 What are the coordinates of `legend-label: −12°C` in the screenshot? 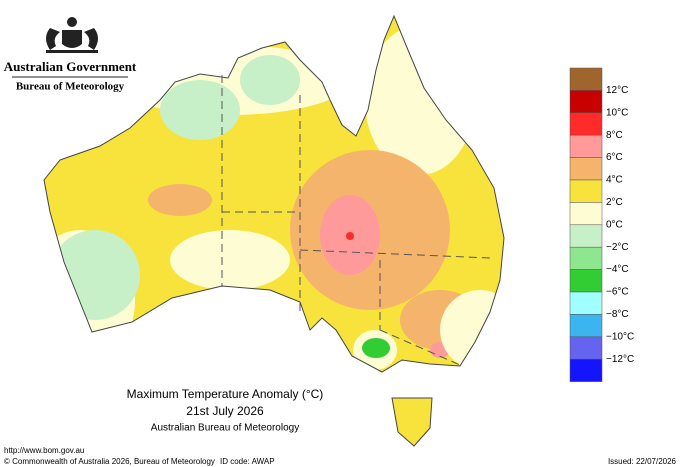 It's located at (620, 359).